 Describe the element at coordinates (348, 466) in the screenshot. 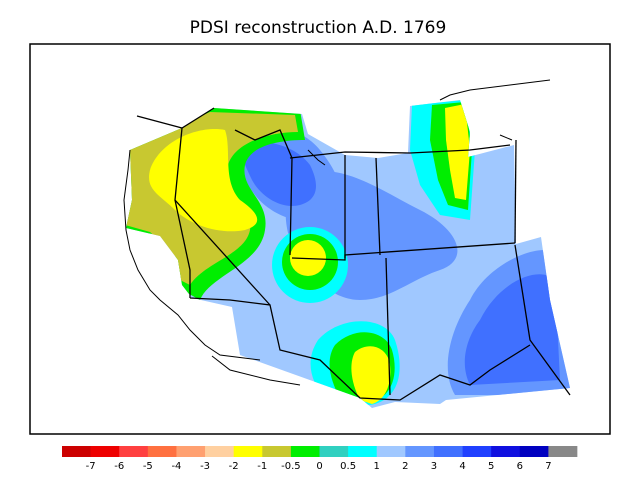

I see `legend-tick-label: 0.5` at that location.